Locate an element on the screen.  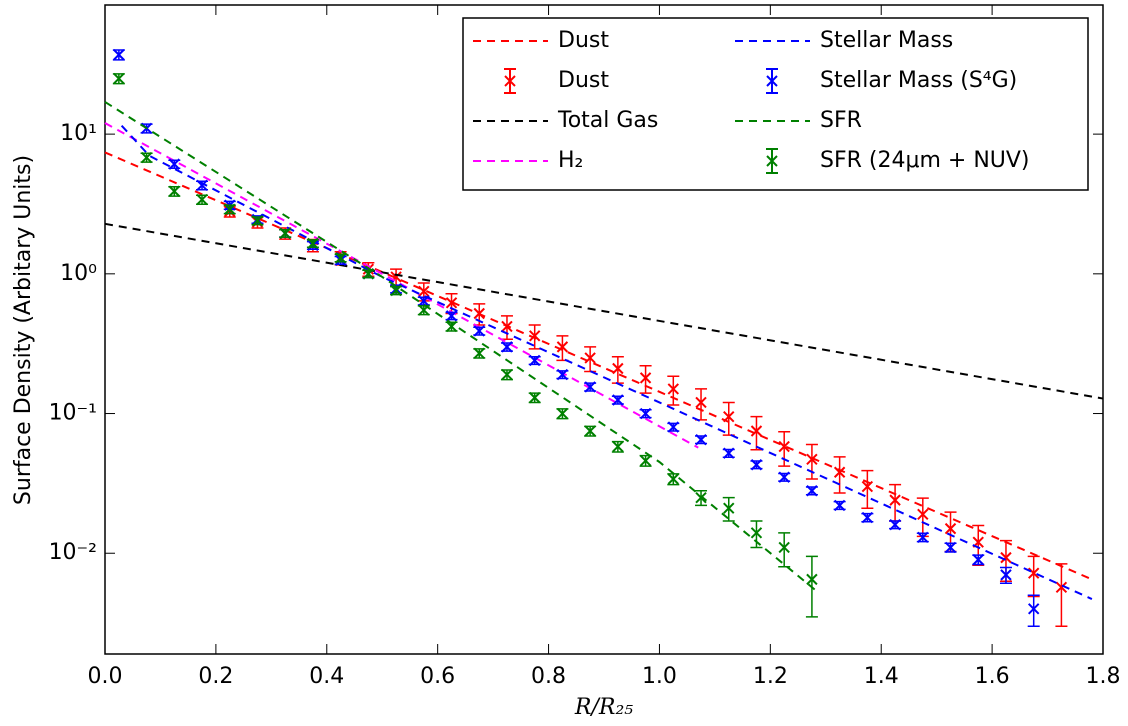
x-tick-label: 0.0 is located at coordinates (105, 676).